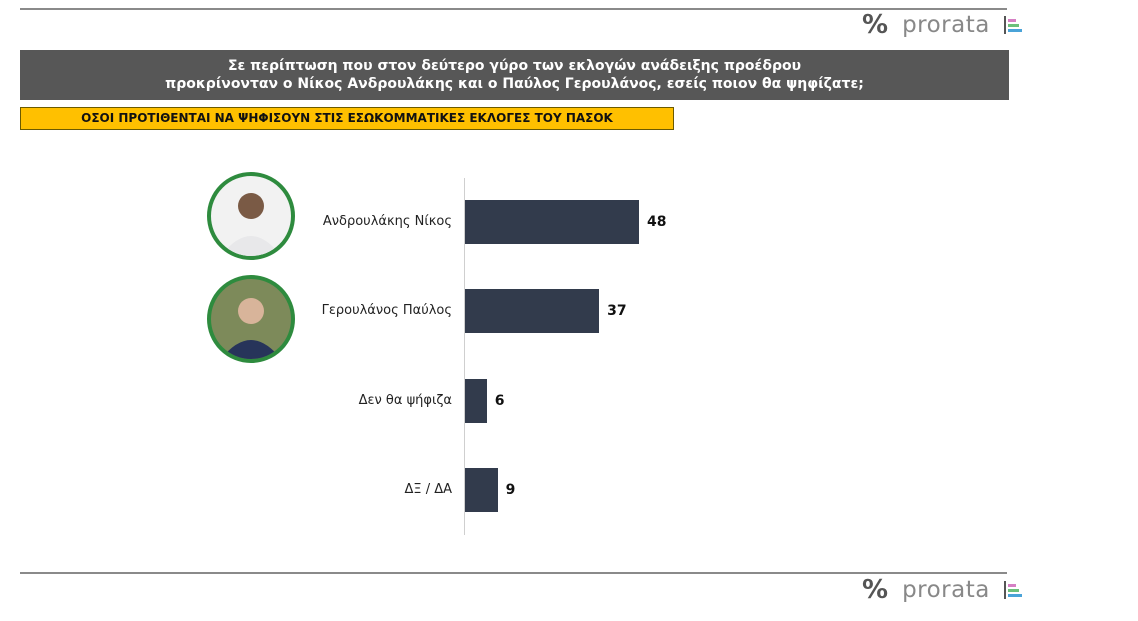  Describe the element at coordinates (251, 216) in the screenshot. I see `avatar-androulakis` at that location.